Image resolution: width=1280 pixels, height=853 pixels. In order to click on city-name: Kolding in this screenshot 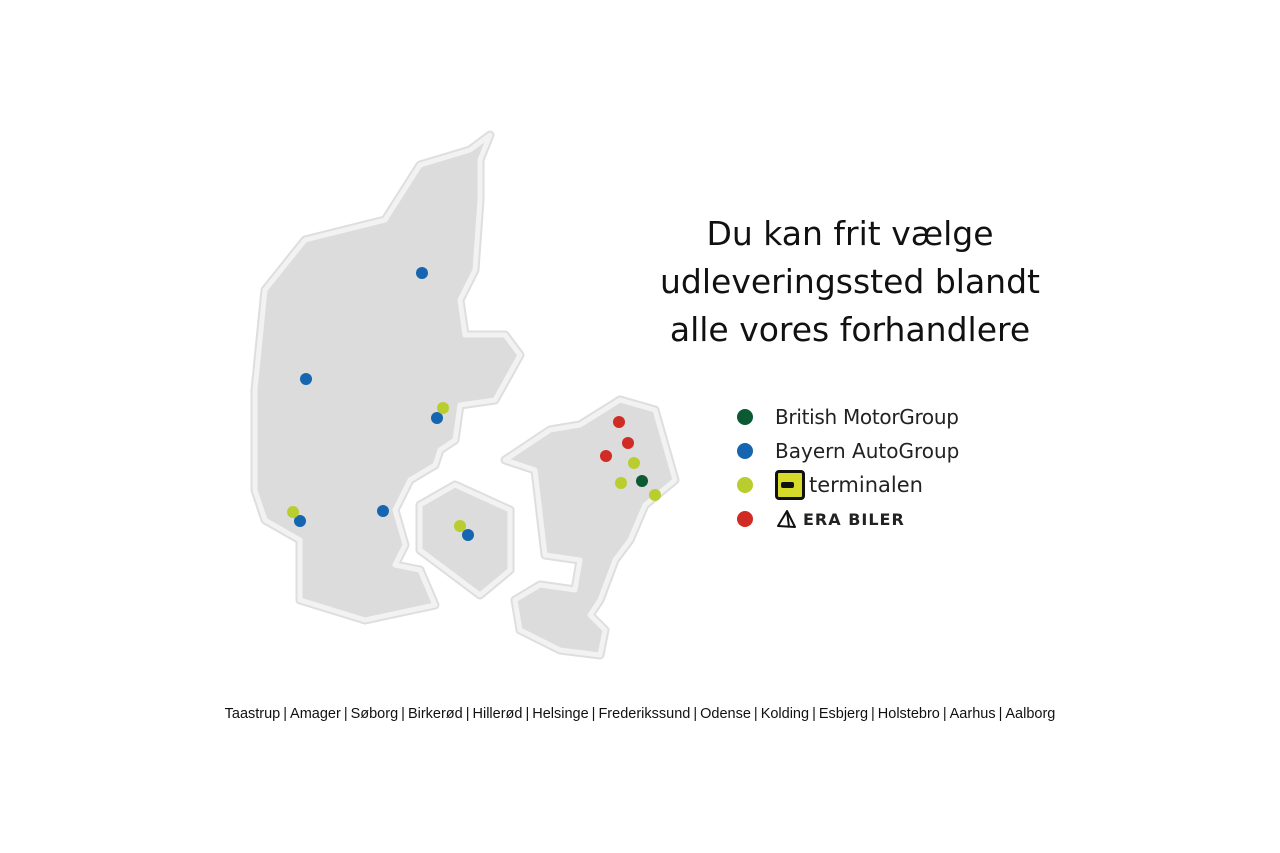, I will do `click(785, 714)`.